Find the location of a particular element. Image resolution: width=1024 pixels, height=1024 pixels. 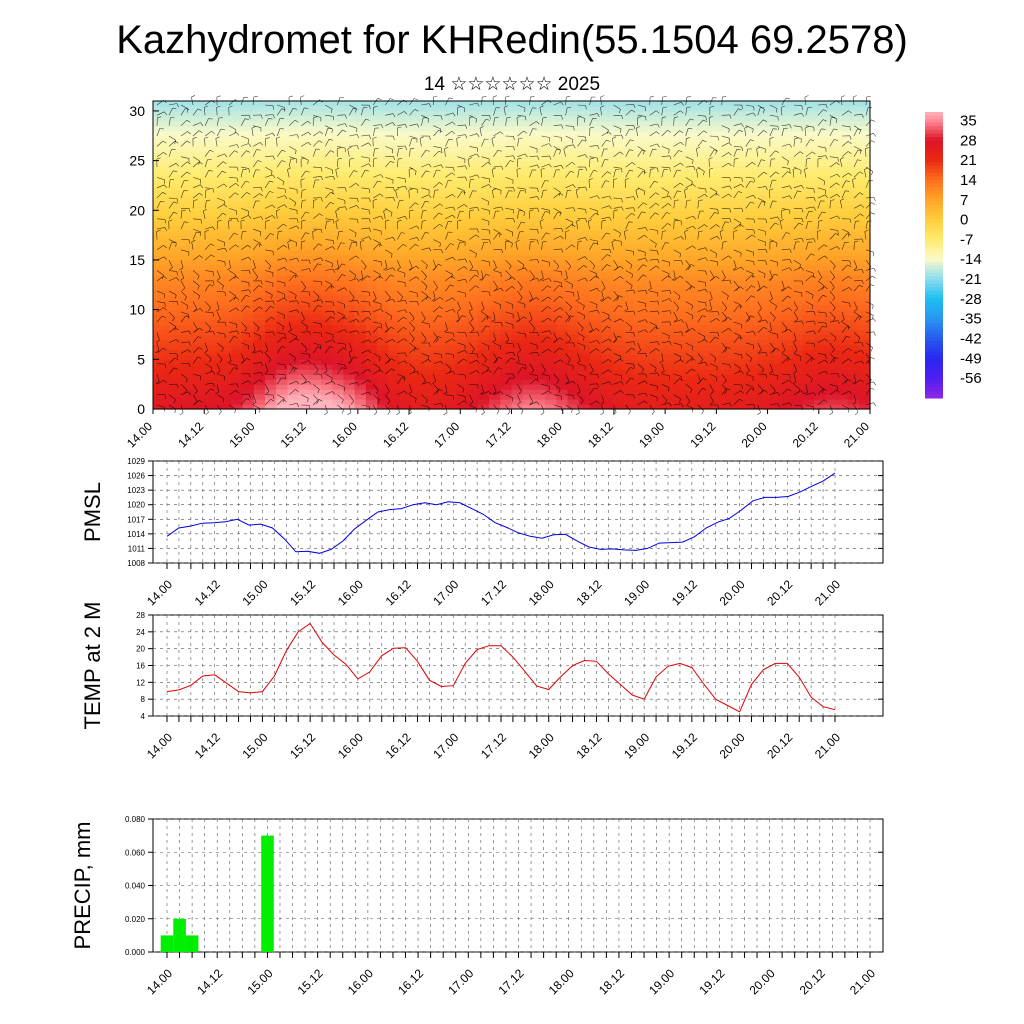

y-tick-label: 28 is located at coordinates (140, 615).